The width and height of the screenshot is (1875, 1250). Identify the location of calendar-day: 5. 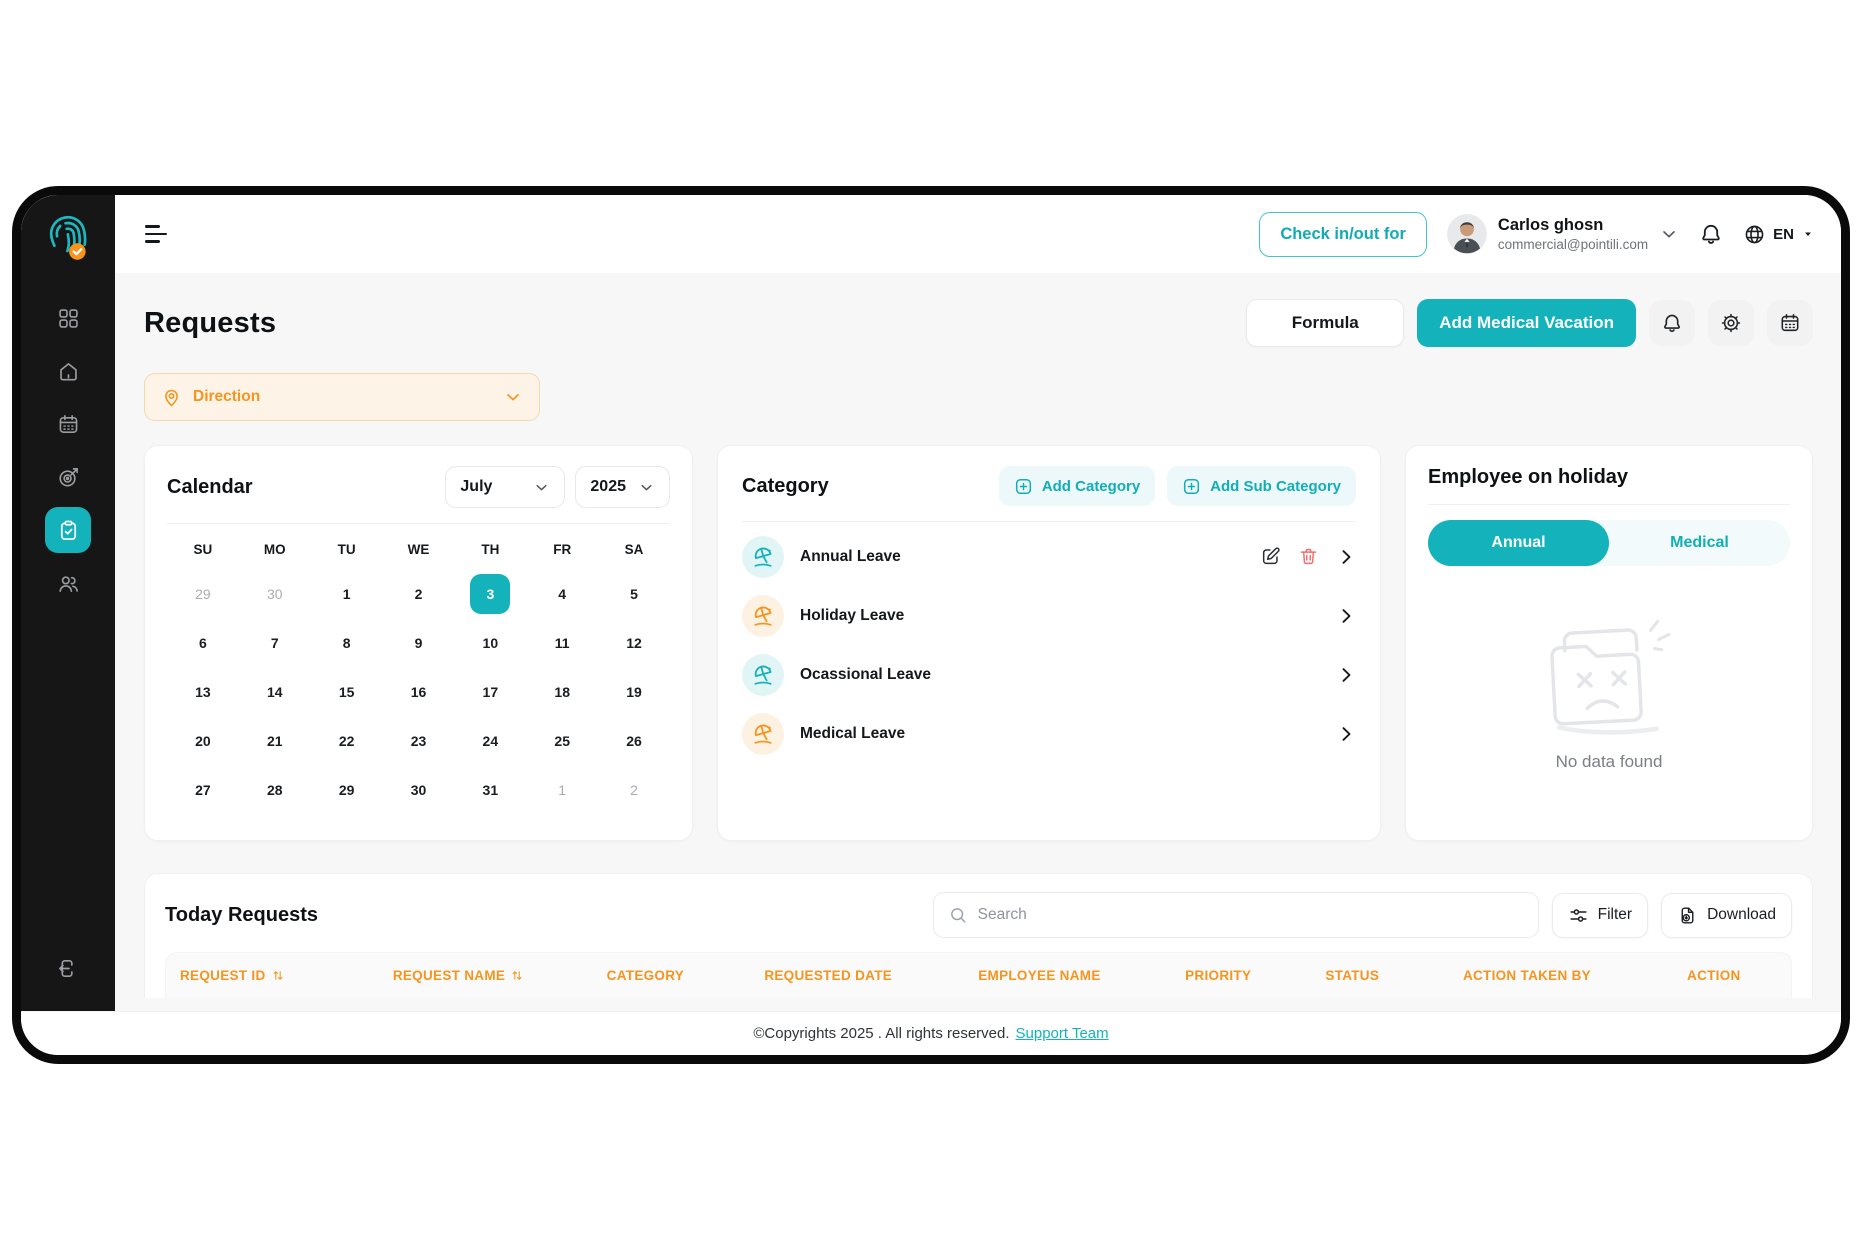
(634, 593).